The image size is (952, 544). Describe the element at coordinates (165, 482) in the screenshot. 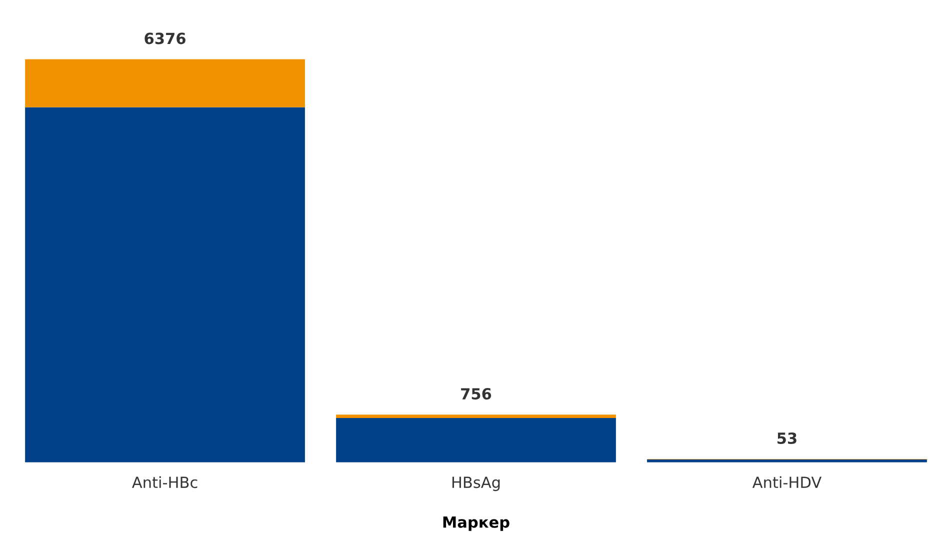

I see `x-tick-label: Anti-HBc` at that location.